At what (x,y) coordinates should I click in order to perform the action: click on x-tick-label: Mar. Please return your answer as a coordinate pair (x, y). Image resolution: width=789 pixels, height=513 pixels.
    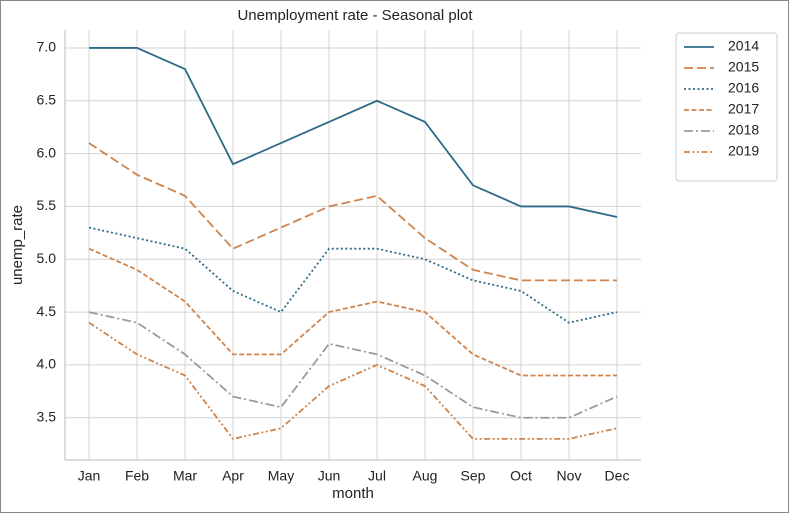
    Looking at the image, I should click on (185, 476).